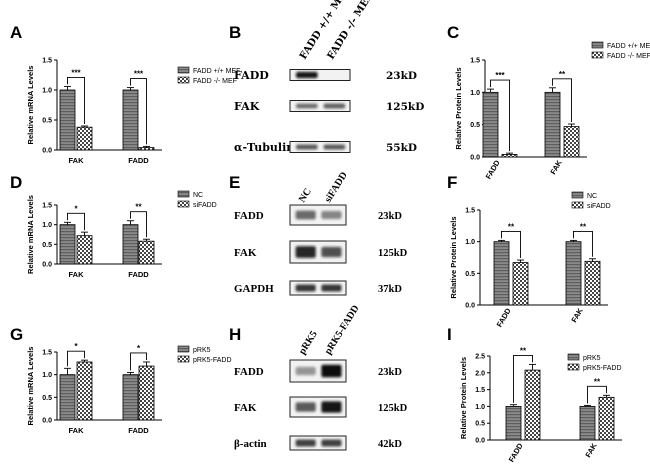 The height and width of the screenshot is (474, 650). I want to click on blot-protein-label: FADD, so click(249, 216).